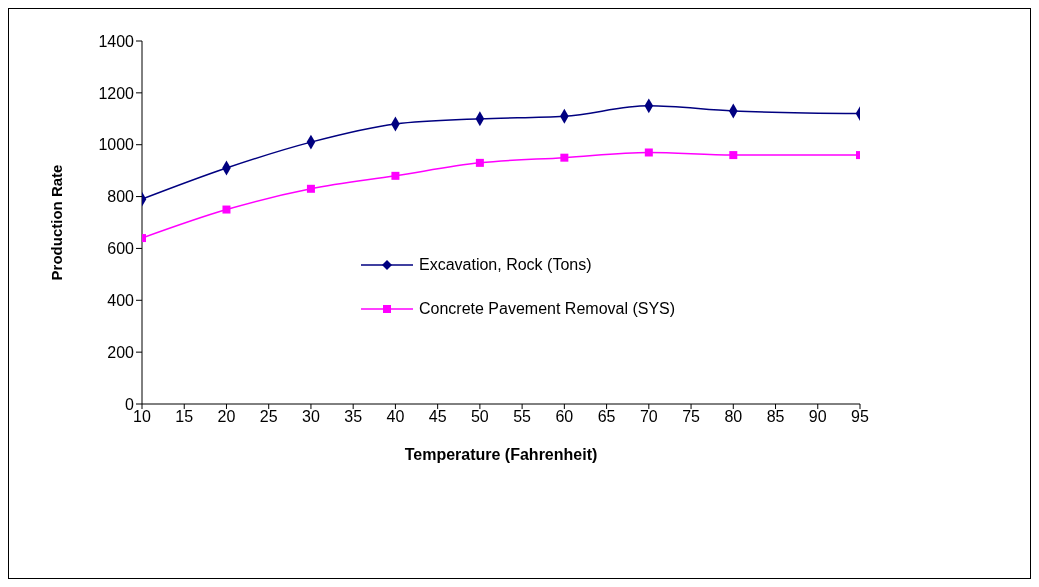  Describe the element at coordinates (121, 249) in the screenshot. I see `y-tick-label: 600` at that location.